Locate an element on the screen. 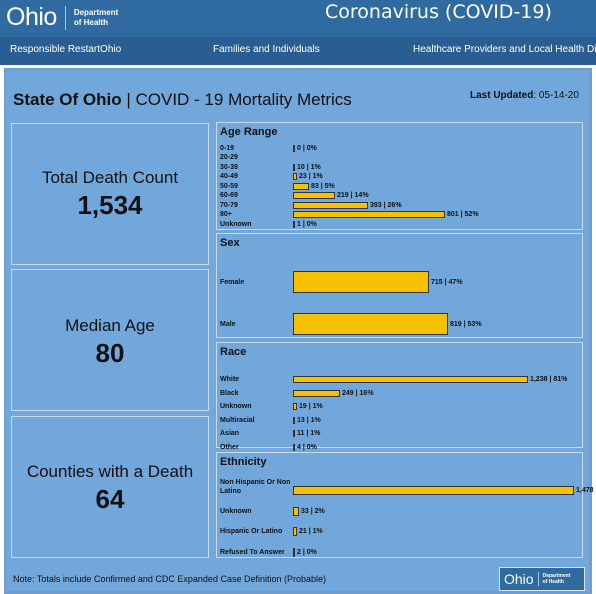 The image size is (596, 594). race-category-label: White is located at coordinates (230, 379).